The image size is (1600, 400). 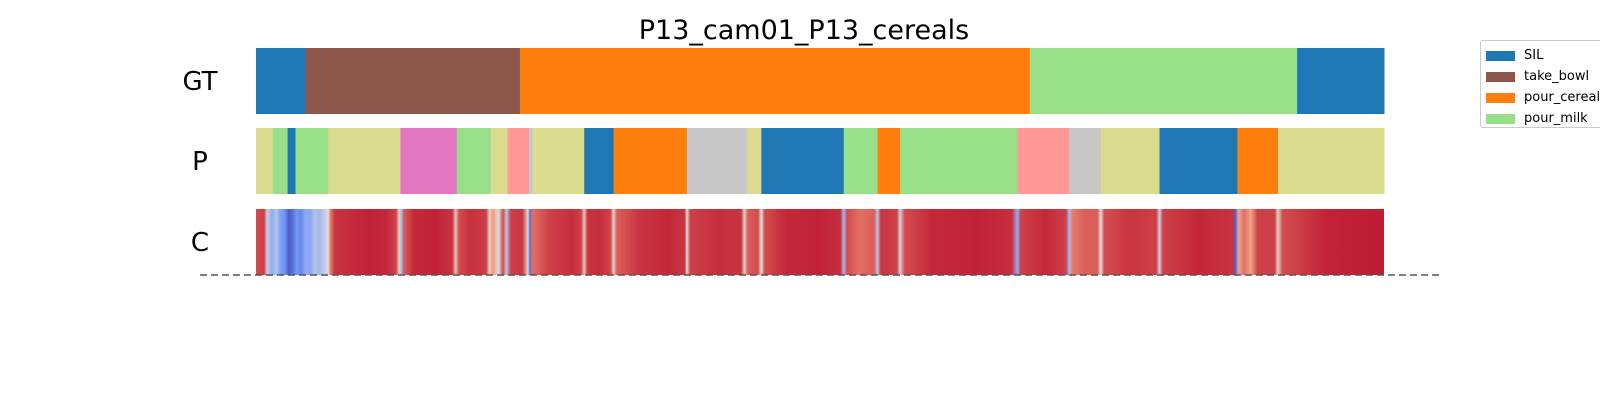 What do you see at coordinates (200, 243) in the screenshot?
I see `row-label-c: C` at bounding box center [200, 243].